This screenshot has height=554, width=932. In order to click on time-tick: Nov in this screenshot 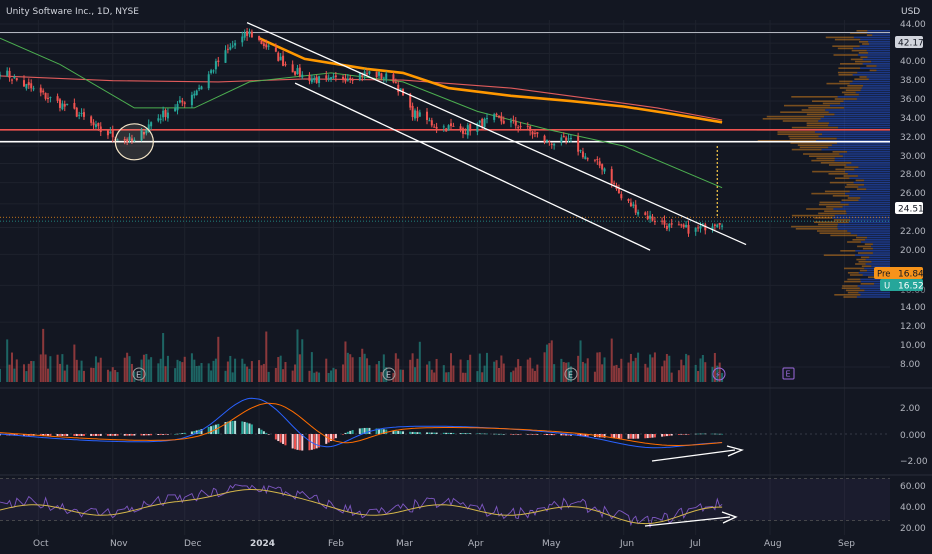, I will do `click(119, 544)`.